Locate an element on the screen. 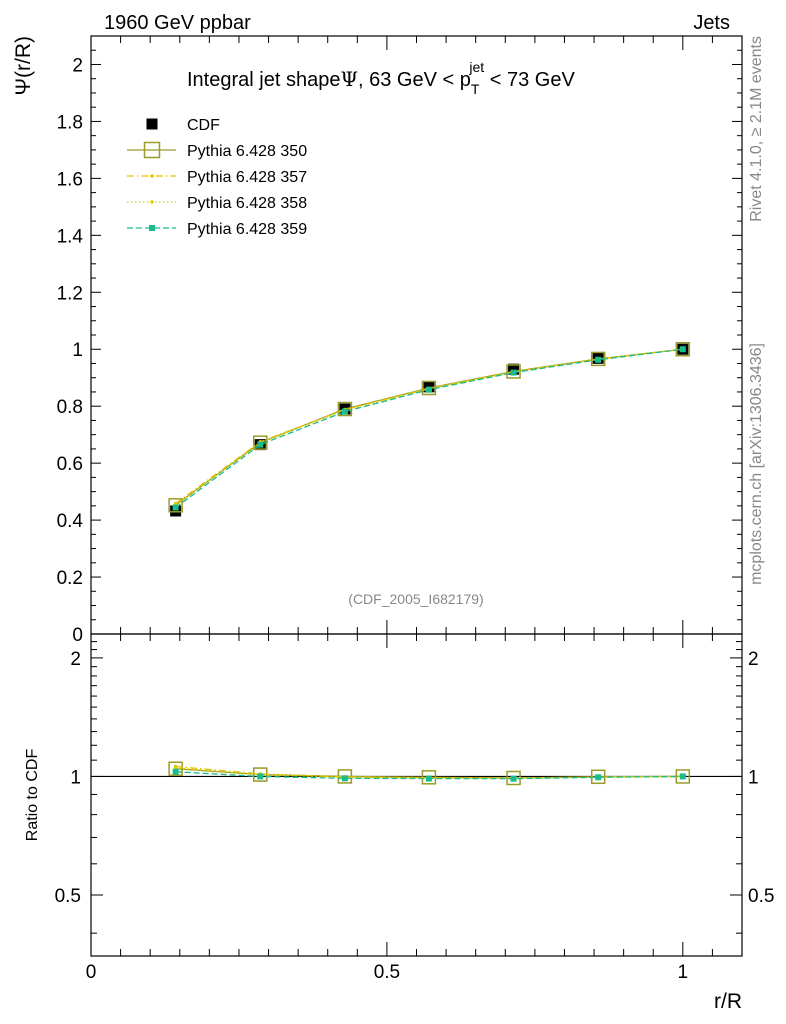 This screenshot has width=786, height=1024. x-axis-label: r/R is located at coordinates (728, 1001).